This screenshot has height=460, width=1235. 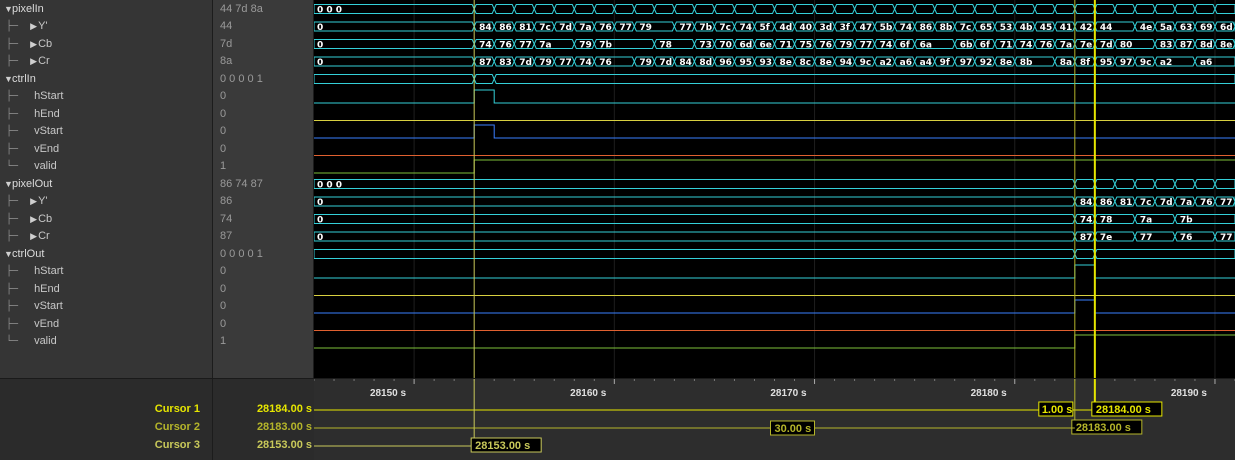 I want to click on pixelin-cr-bus-value-label: 96, so click(x=725, y=63).